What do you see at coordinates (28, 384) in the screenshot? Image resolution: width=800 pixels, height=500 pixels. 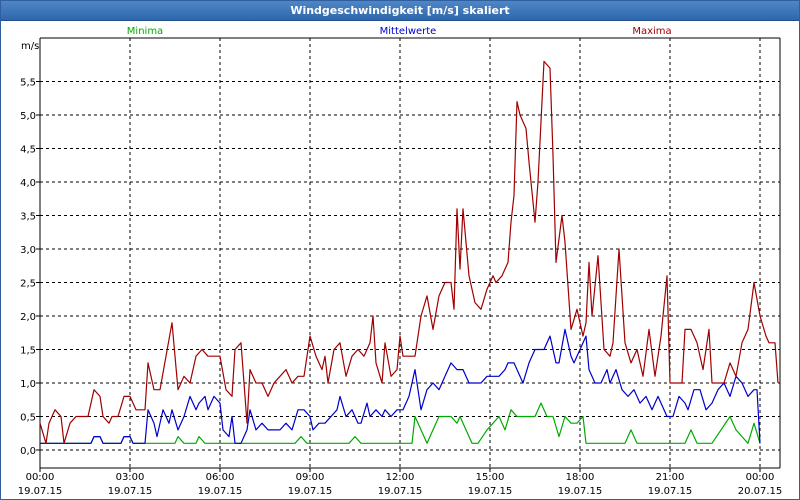 I see `y-tick-label: 1,0` at bounding box center [28, 384].